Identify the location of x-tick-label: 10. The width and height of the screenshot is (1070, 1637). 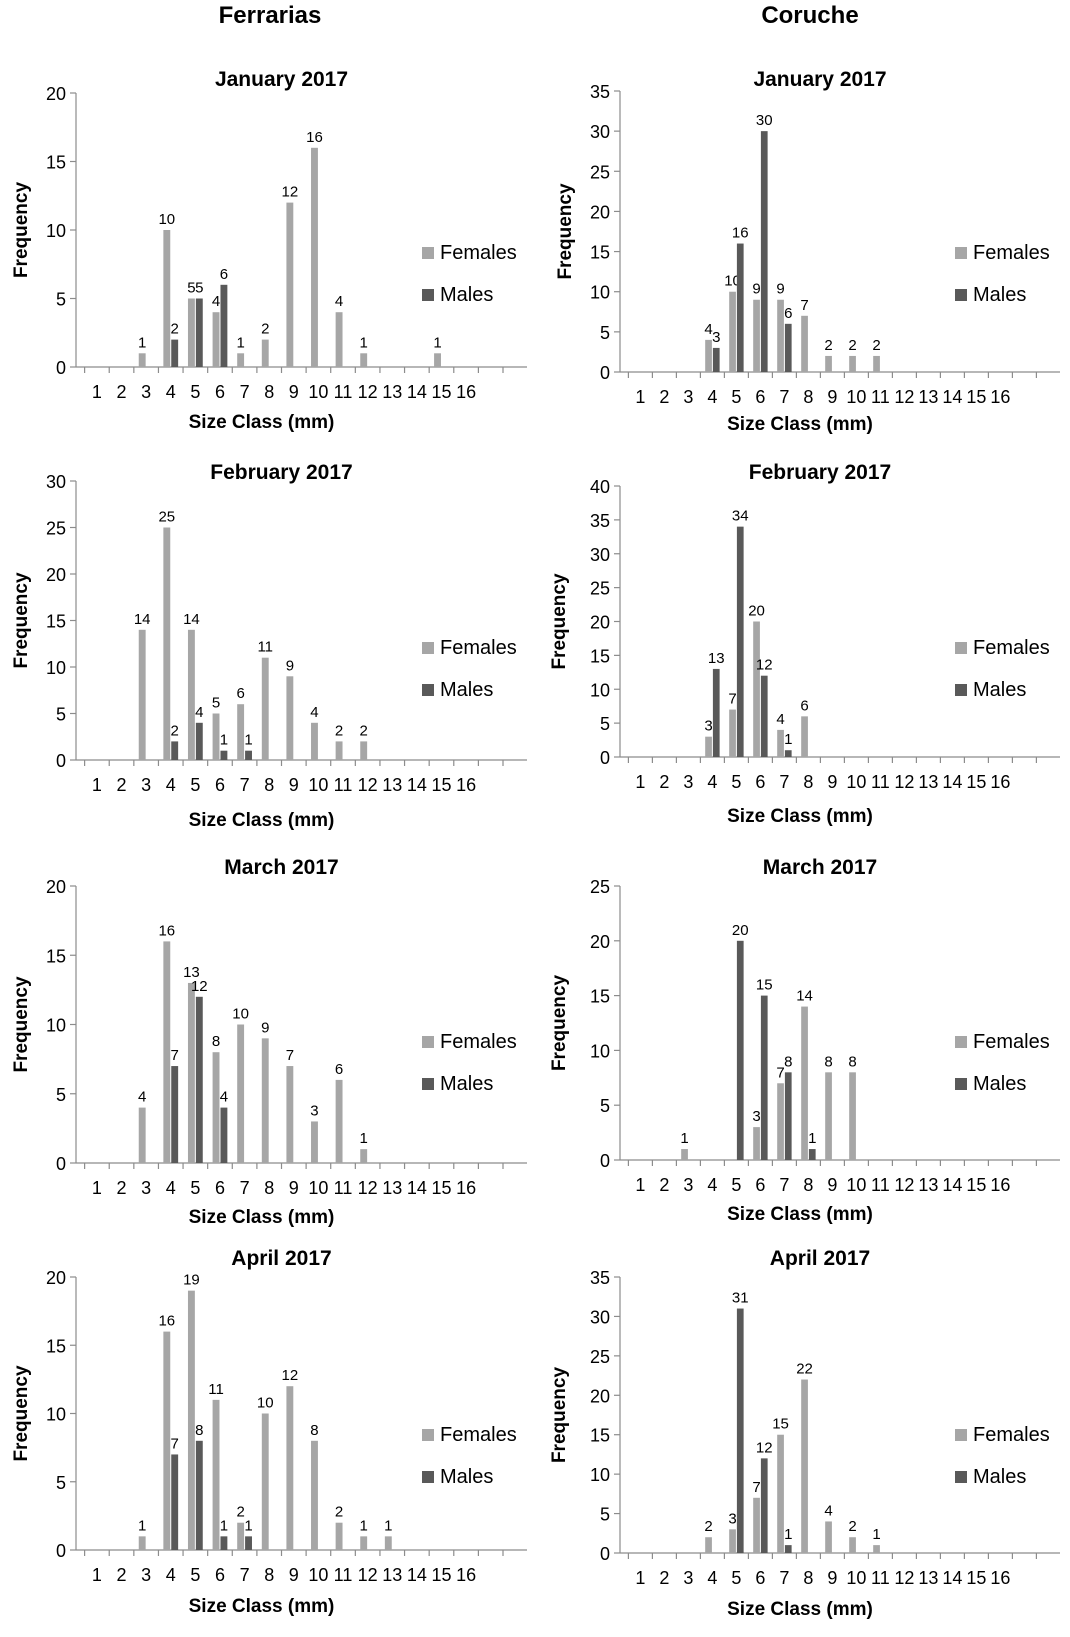
(318, 785).